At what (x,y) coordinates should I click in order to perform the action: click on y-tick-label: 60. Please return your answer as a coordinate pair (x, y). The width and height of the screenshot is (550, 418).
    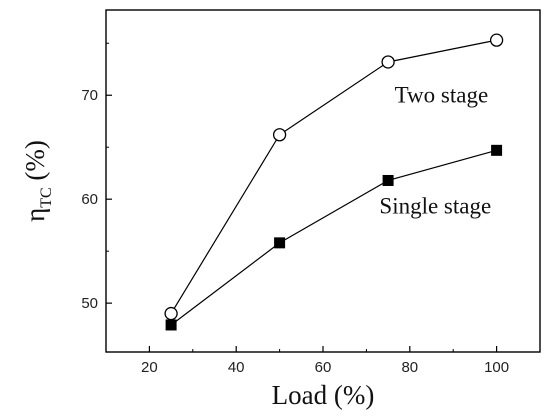
    Looking at the image, I should click on (89, 199).